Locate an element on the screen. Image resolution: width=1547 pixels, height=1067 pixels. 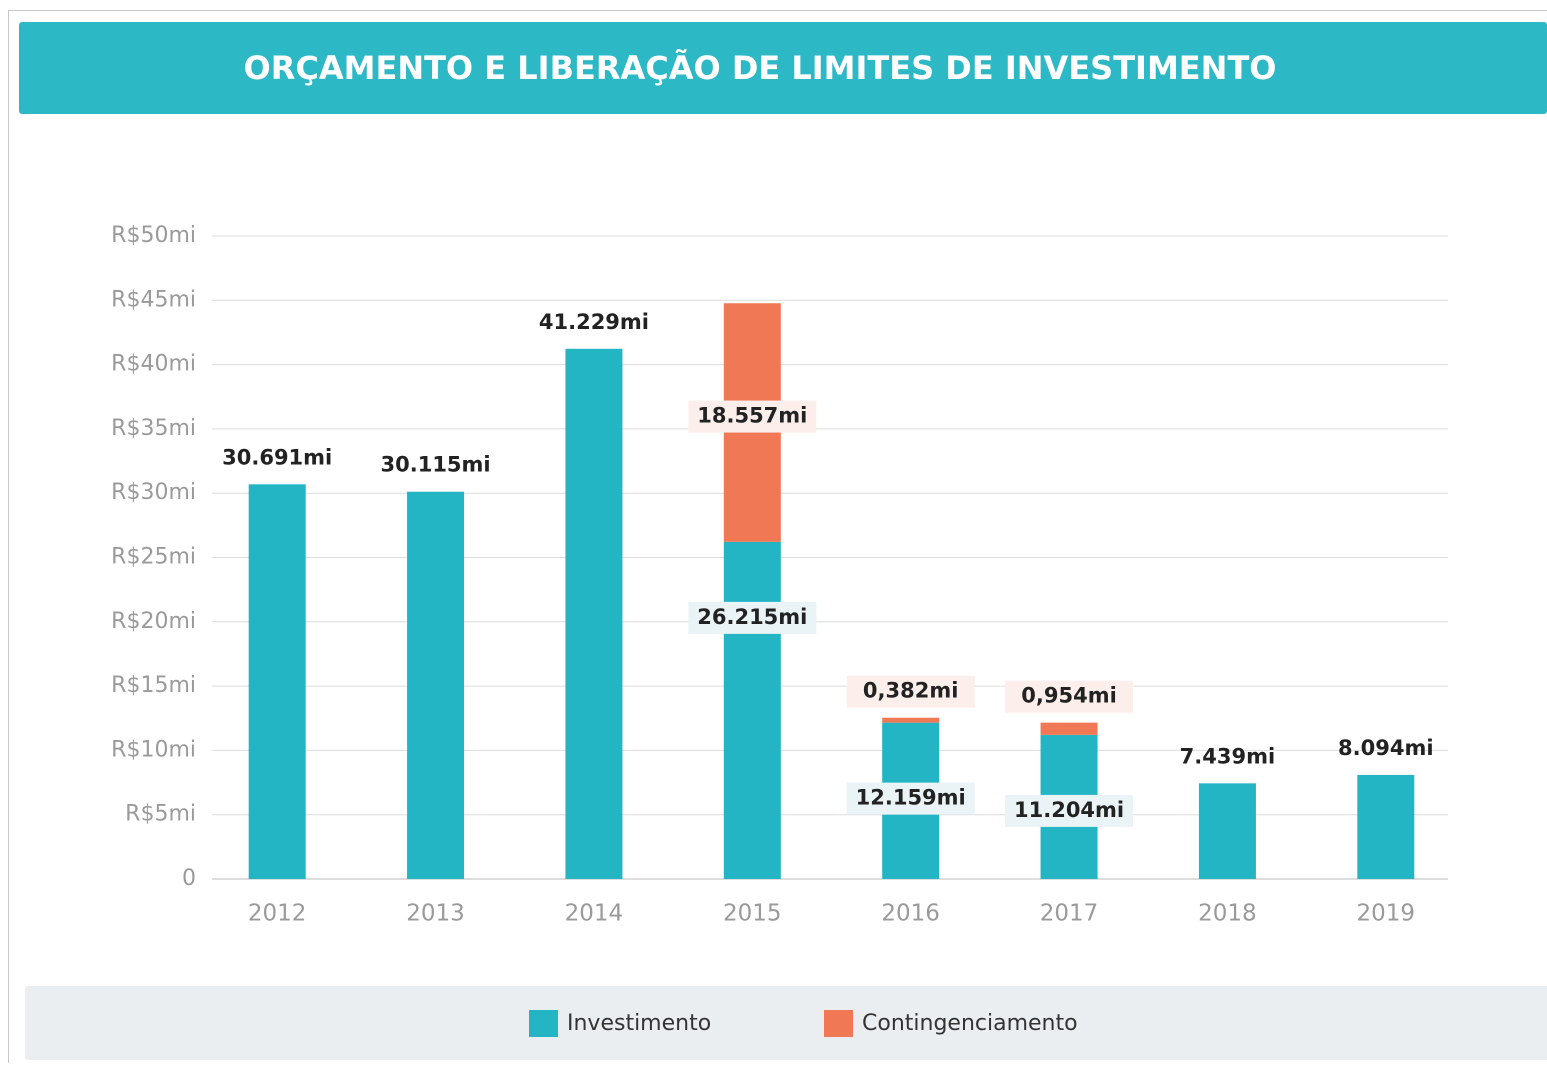
y-tick-label: R$10mi is located at coordinates (153, 749).